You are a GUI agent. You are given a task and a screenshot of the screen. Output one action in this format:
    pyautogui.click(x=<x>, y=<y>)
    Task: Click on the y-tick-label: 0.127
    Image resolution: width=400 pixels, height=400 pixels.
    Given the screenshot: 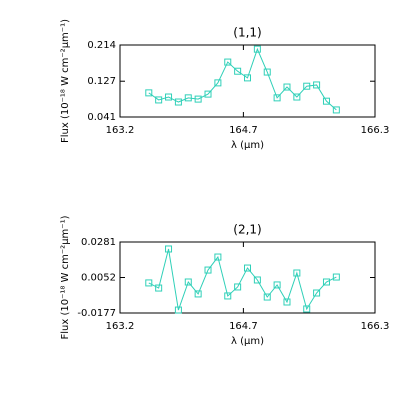 What is the action you would take?
    pyautogui.click(x=101, y=81)
    